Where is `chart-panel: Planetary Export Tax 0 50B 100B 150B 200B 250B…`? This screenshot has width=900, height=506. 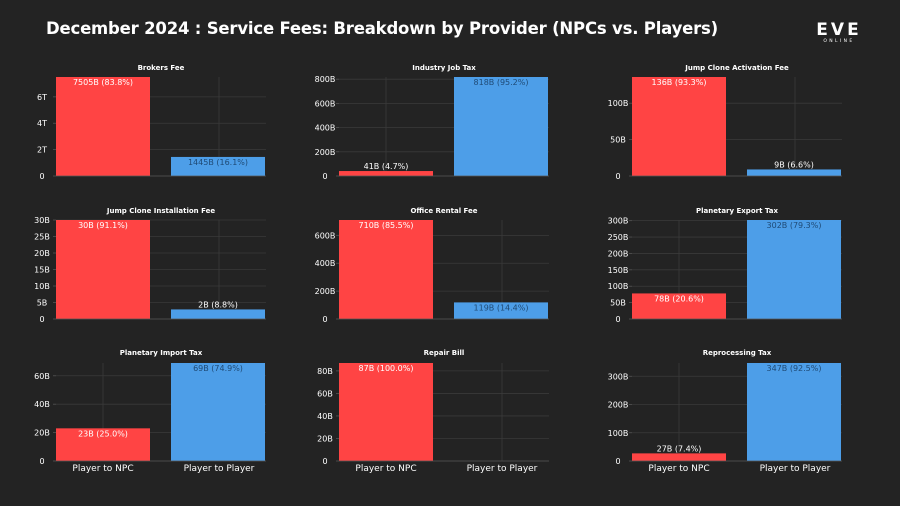
chart-panel: Planetary Export Tax 0 50B 100B 150B 200B 250B… is located at coordinates (725, 265).